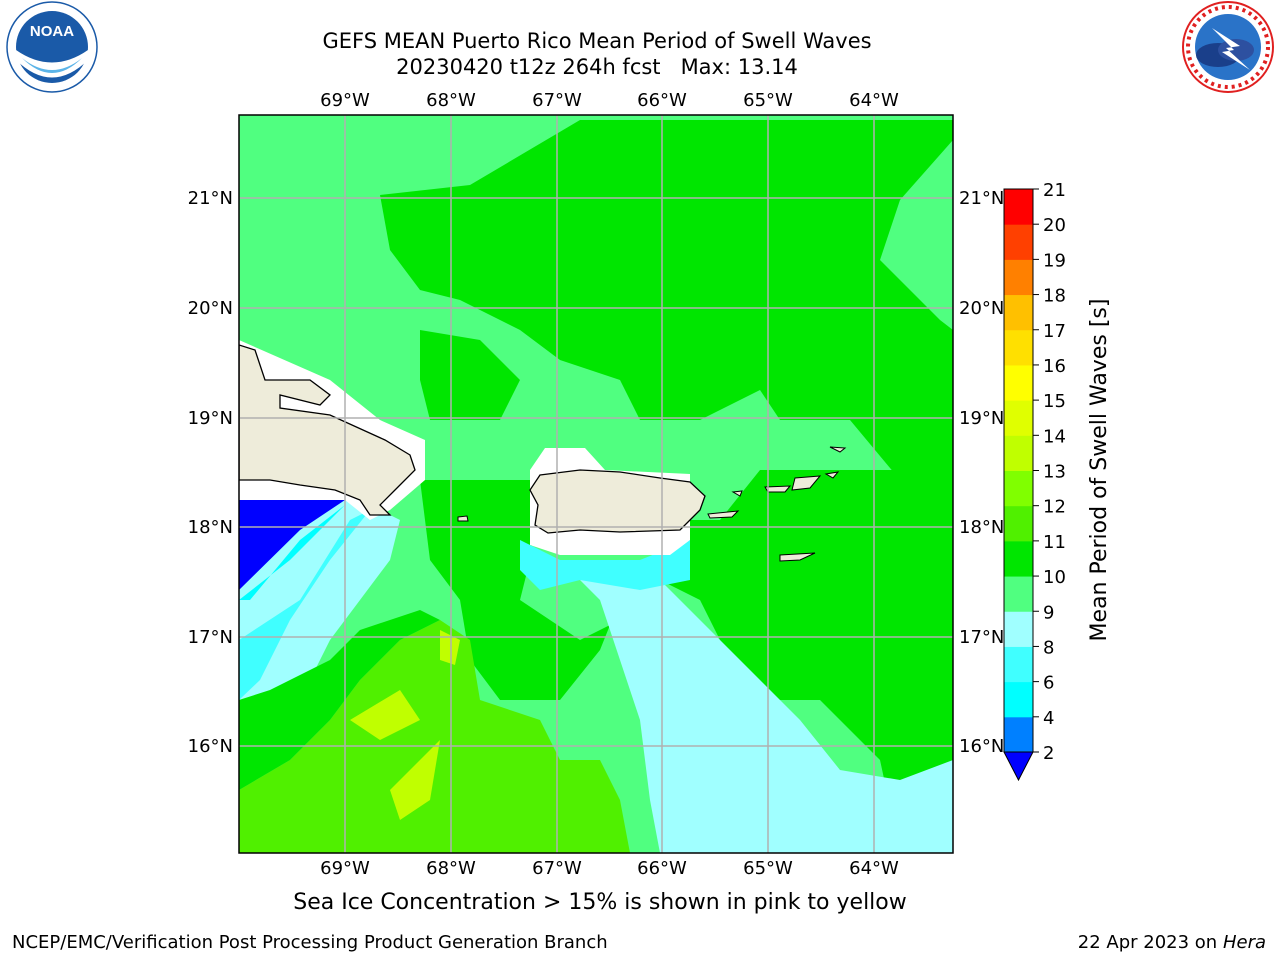 This screenshot has height=960, width=1280. What do you see at coordinates (1054, 296) in the screenshot?
I see `colorbar-tick-label: 18` at bounding box center [1054, 296].